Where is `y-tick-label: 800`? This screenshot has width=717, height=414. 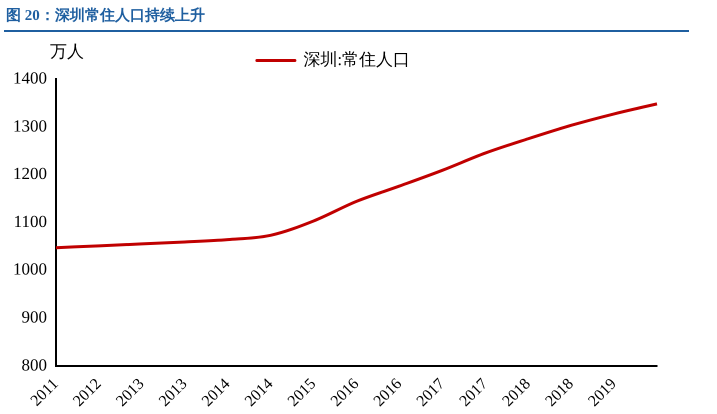 y-tick-label: 800 is located at coordinates (34, 364).